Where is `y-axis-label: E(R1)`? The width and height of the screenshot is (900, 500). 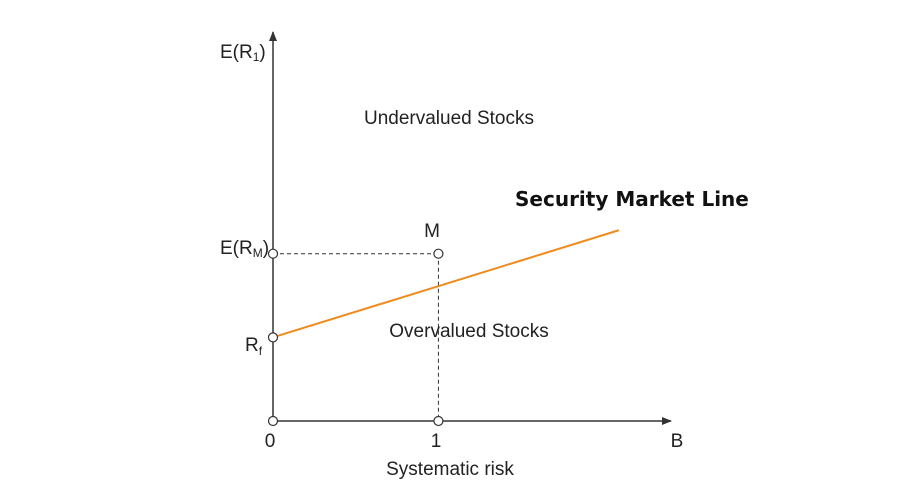 y-axis-label: E(R1) is located at coordinates (243, 53).